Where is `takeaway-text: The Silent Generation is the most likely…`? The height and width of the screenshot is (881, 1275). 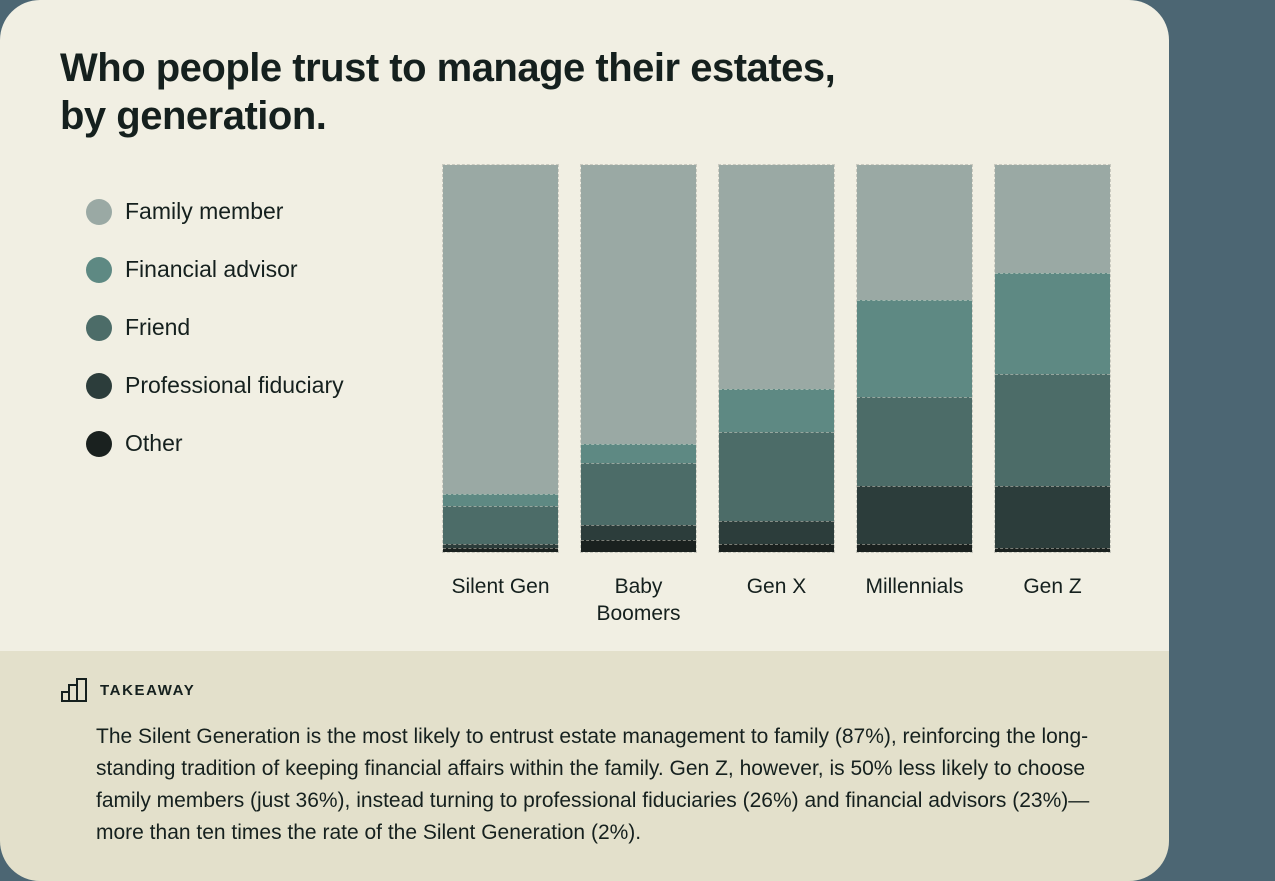
takeaway-text: The Silent Generation is the most likely… is located at coordinates (593, 784).